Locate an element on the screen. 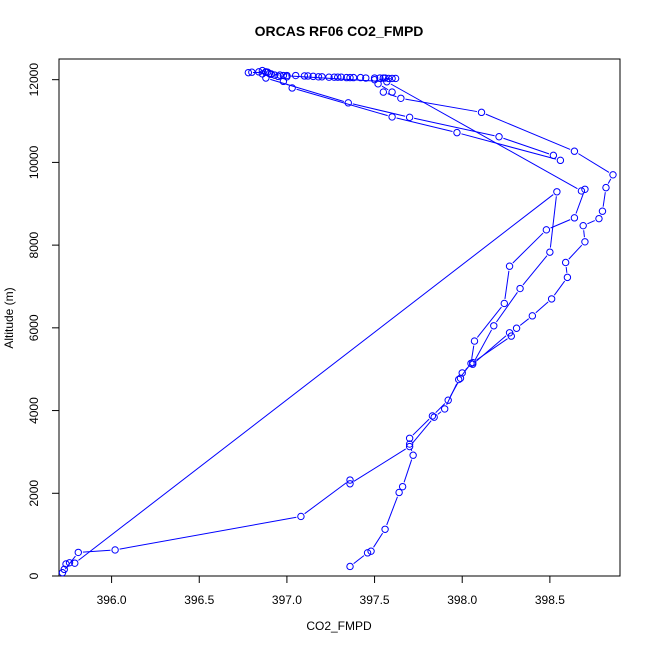  y-tick-label: 8000 is located at coordinates (34, 244).